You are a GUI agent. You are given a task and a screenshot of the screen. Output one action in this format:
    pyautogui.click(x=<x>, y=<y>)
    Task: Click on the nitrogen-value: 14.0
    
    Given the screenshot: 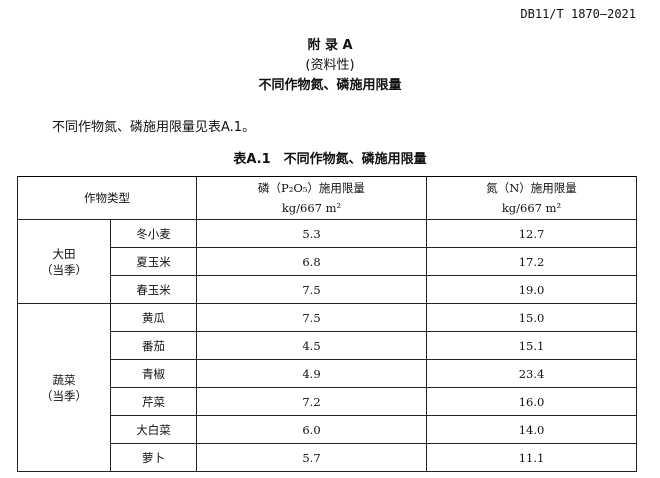 What is the action you would take?
    pyautogui.click(x=531, y=429)
    